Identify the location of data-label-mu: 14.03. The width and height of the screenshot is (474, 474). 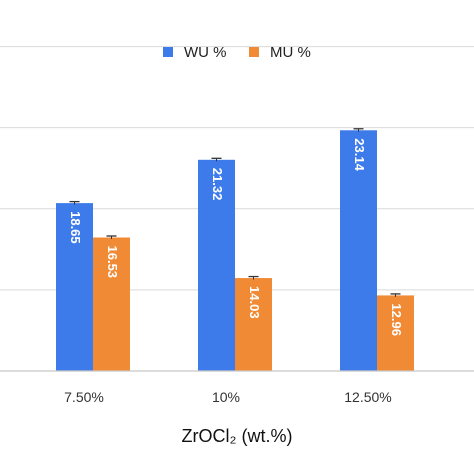
(254, 302).